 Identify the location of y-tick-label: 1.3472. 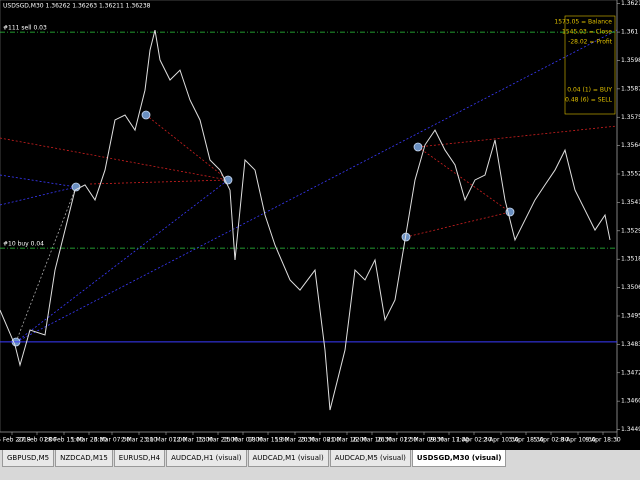
(630, 372).